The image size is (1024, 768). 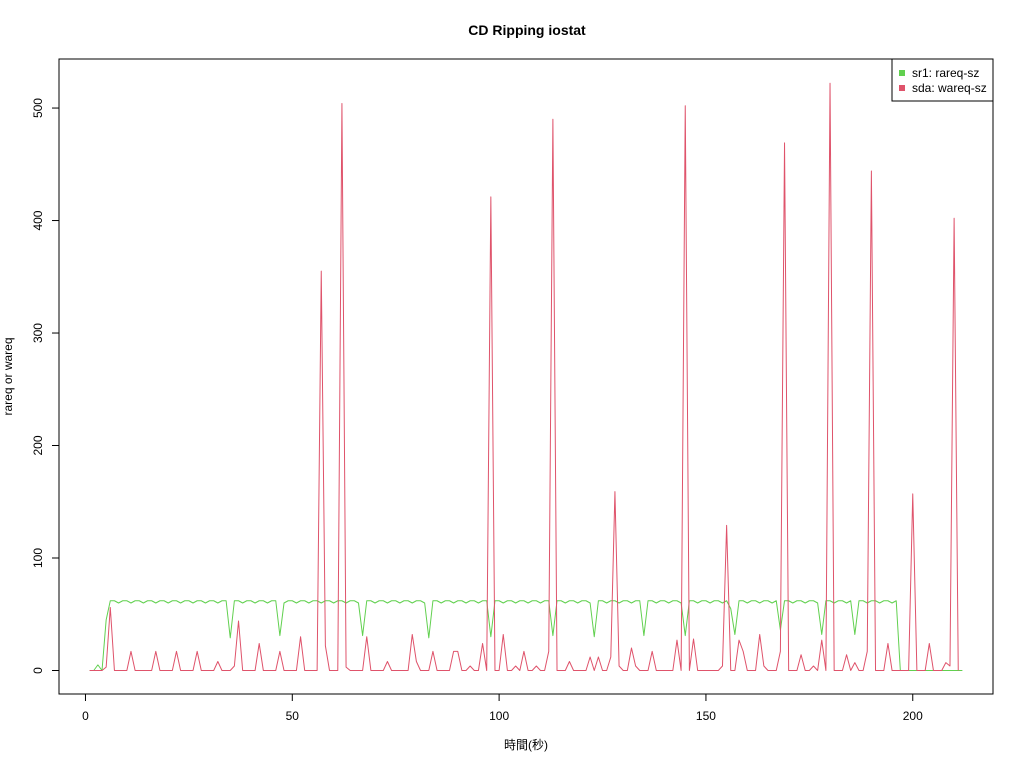 What do you see at coordinates (38, 558) in the screenshot?
I see `y-tick-label: 100` at bounding box center [38, 558].